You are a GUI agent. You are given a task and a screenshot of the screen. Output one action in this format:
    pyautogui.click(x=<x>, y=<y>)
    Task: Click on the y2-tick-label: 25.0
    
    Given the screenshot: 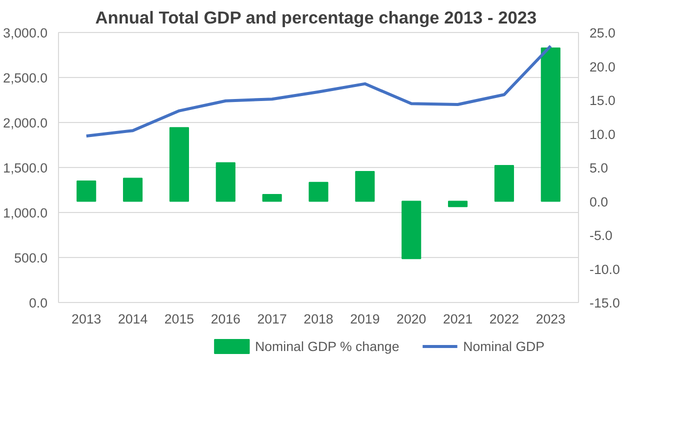 What is the action you would take?
    pyautogui.click(x=603, y=33)
    